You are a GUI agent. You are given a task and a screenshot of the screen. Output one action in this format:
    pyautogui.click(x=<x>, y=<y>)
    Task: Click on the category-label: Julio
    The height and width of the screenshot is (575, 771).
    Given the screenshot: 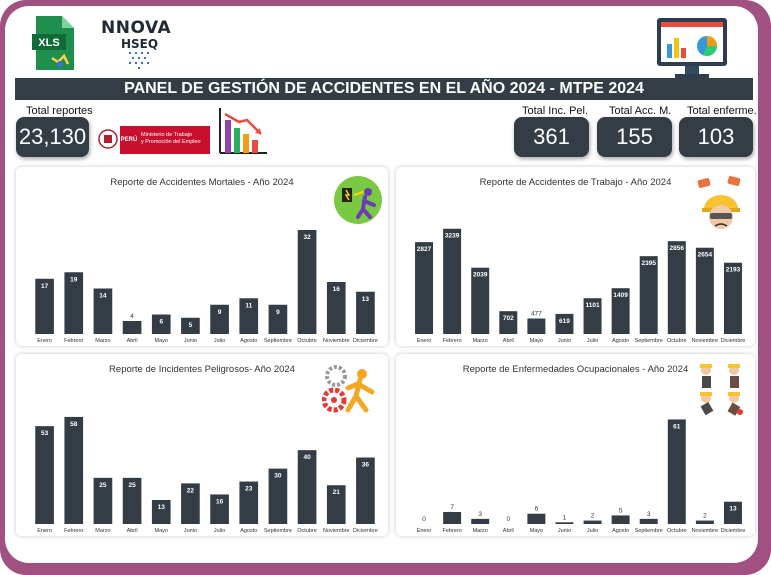 What is the action you would take?
    pyautogui.click(x=219, y=531)
    